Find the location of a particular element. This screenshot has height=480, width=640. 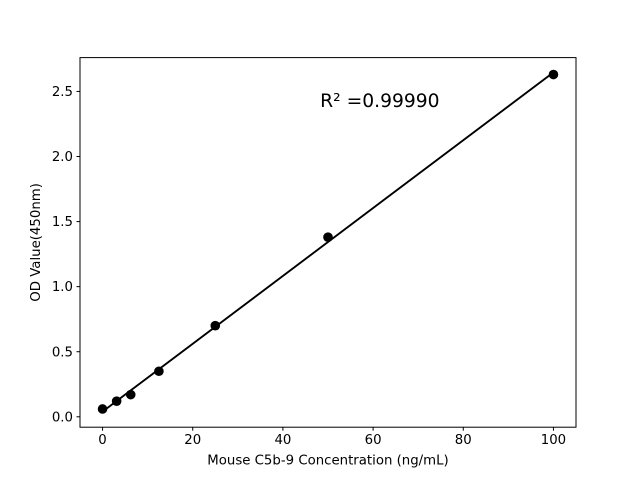

x-tick-label: 100 is located at coordinates (553, 440).